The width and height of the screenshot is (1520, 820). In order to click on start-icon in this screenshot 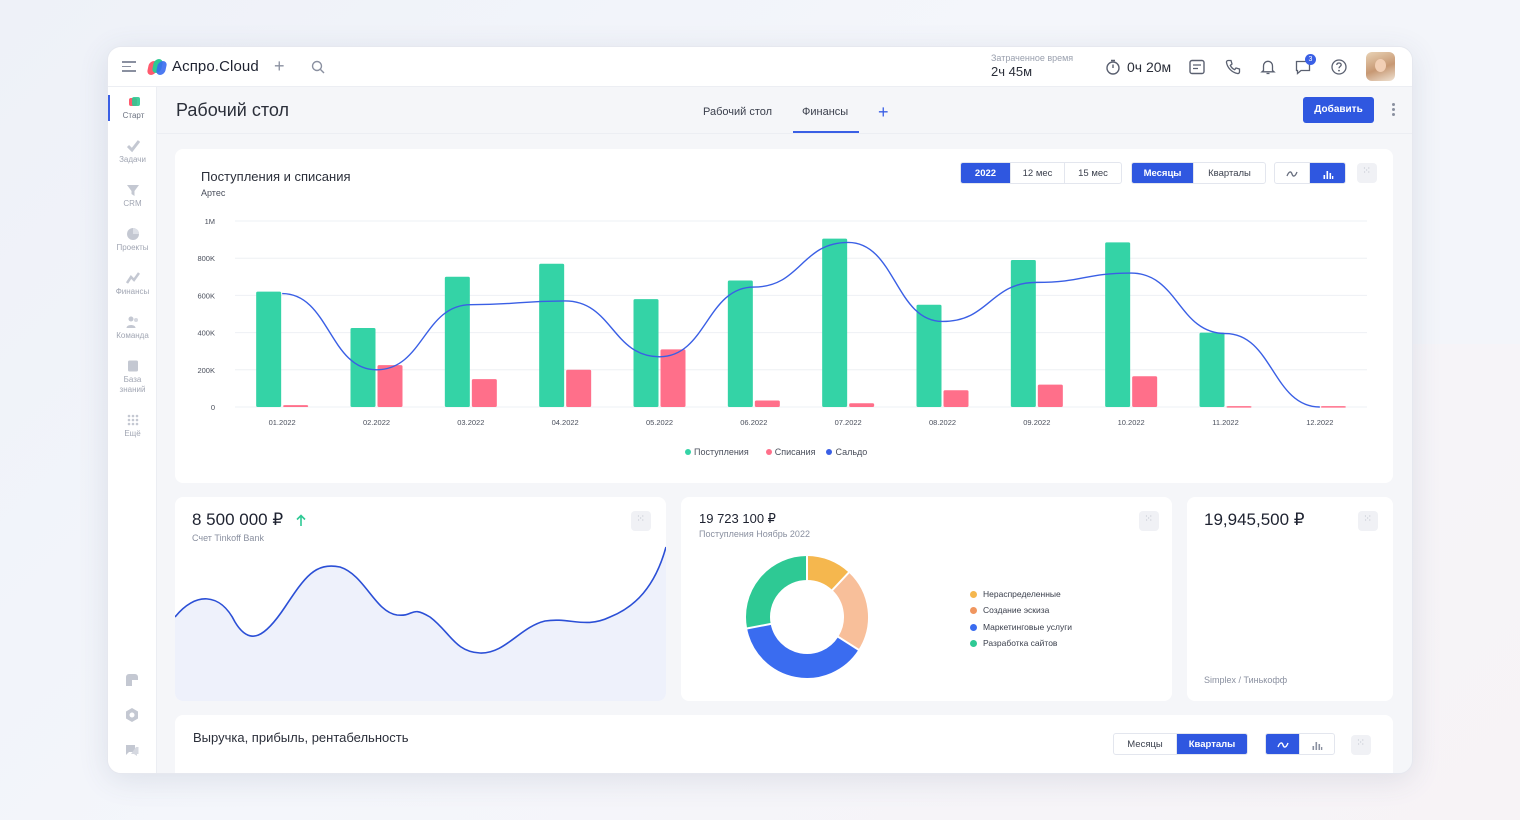, I will do `click(134, 101)`.